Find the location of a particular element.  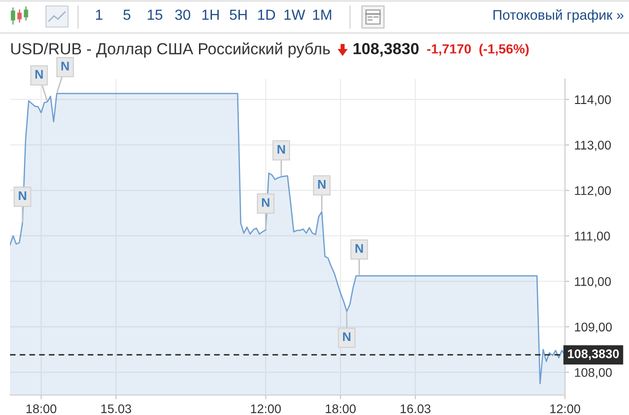

y-tick-label: 114,00 is located at coordinates (592, 100).